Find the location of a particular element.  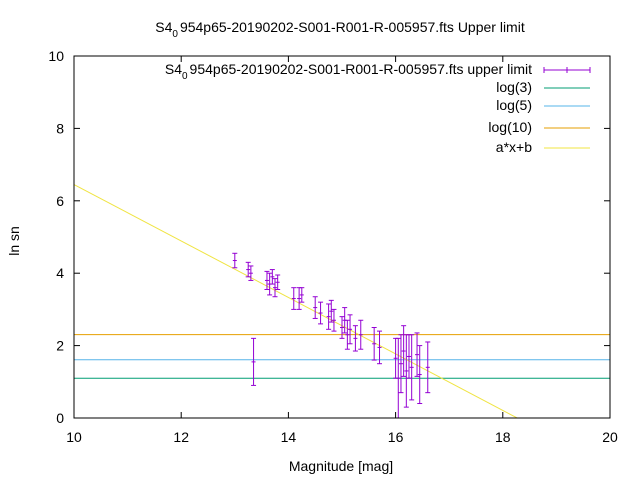

y-tick-label: 8 is located at coordinates (60, 128).